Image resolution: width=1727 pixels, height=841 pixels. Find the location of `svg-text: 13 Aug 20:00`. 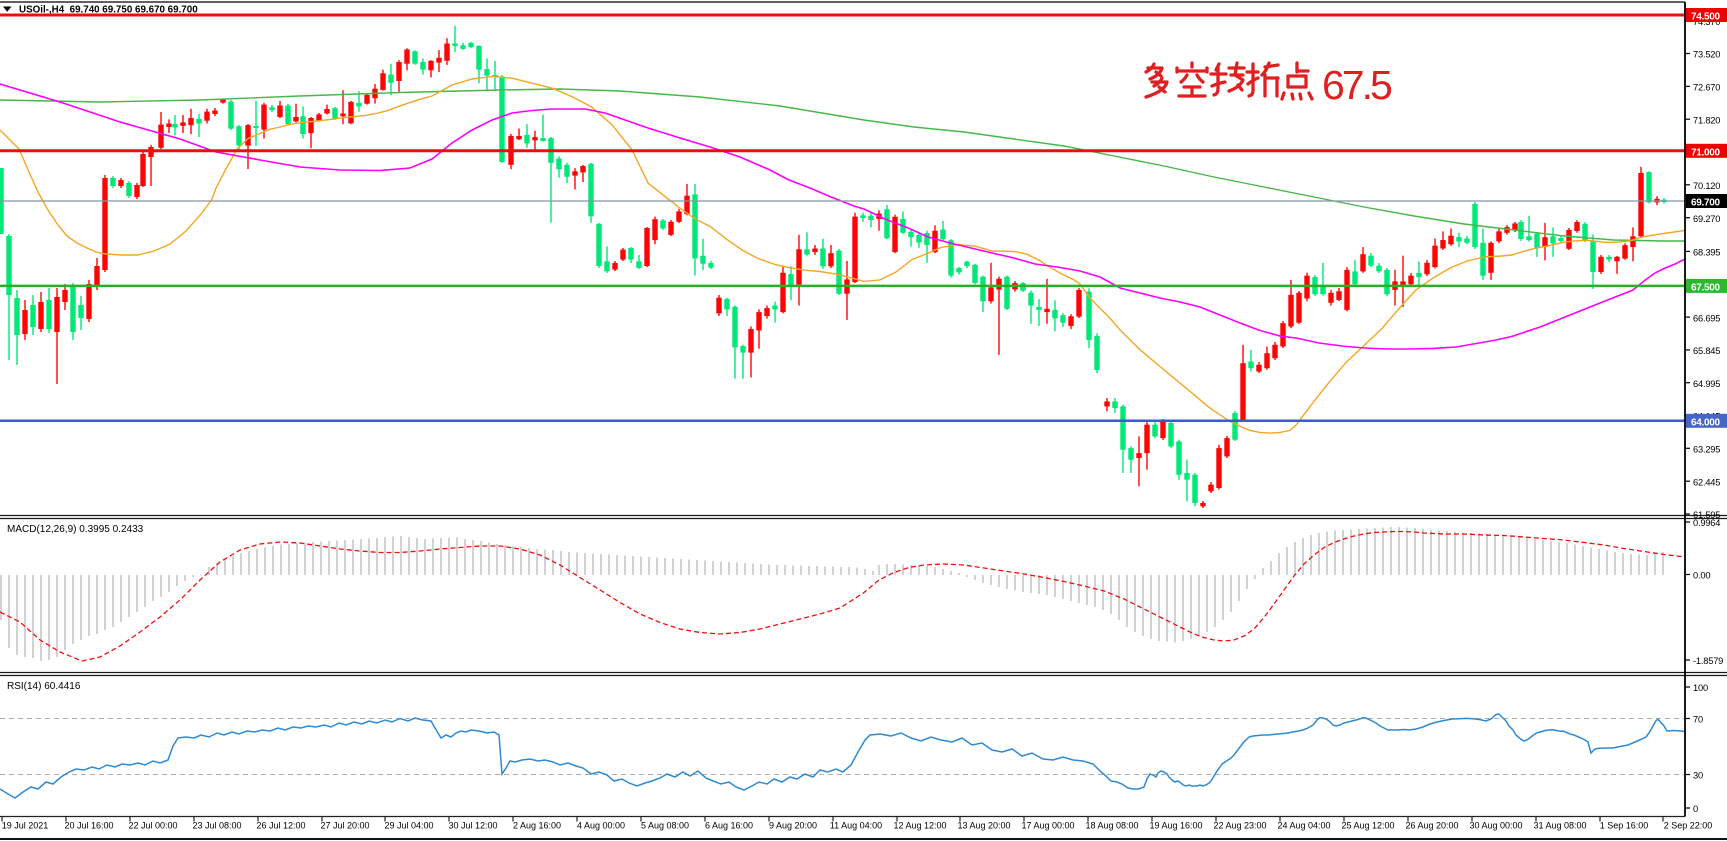

svg-text: 13 Aug 20:00 is located at coordinates (983, 826).